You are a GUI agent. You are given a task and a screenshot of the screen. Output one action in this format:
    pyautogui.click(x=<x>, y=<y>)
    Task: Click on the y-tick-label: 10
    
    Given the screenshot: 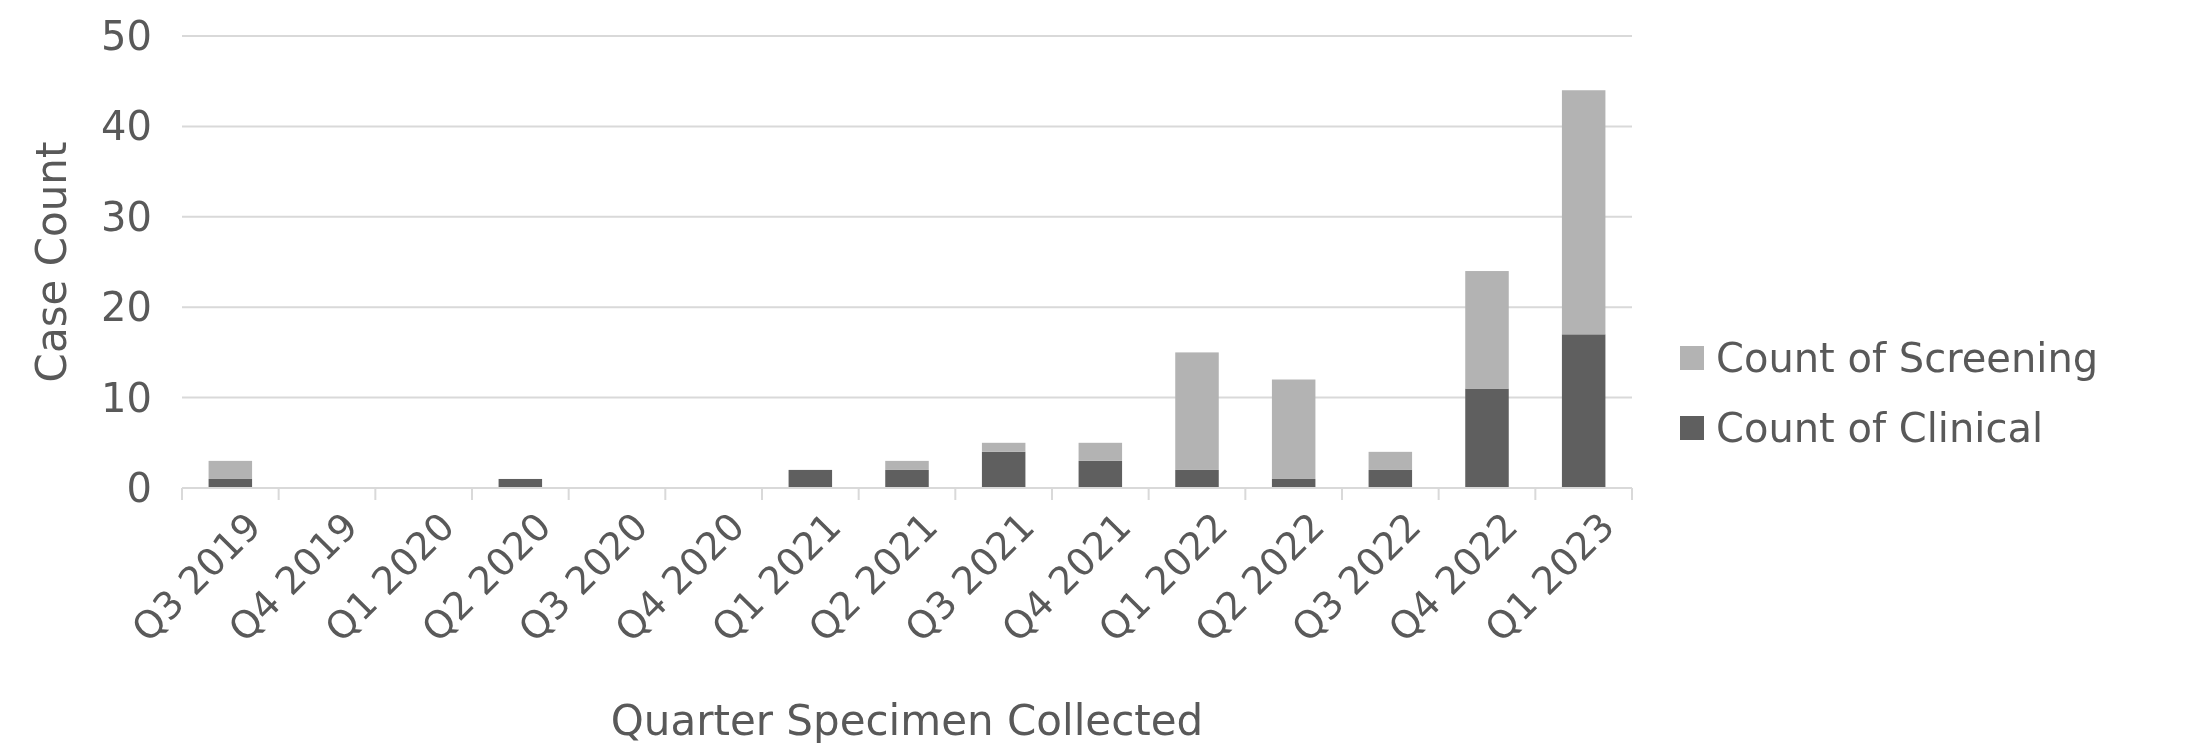 What is the action you would take?
    pyautogui.click(x=126, y=397)
    